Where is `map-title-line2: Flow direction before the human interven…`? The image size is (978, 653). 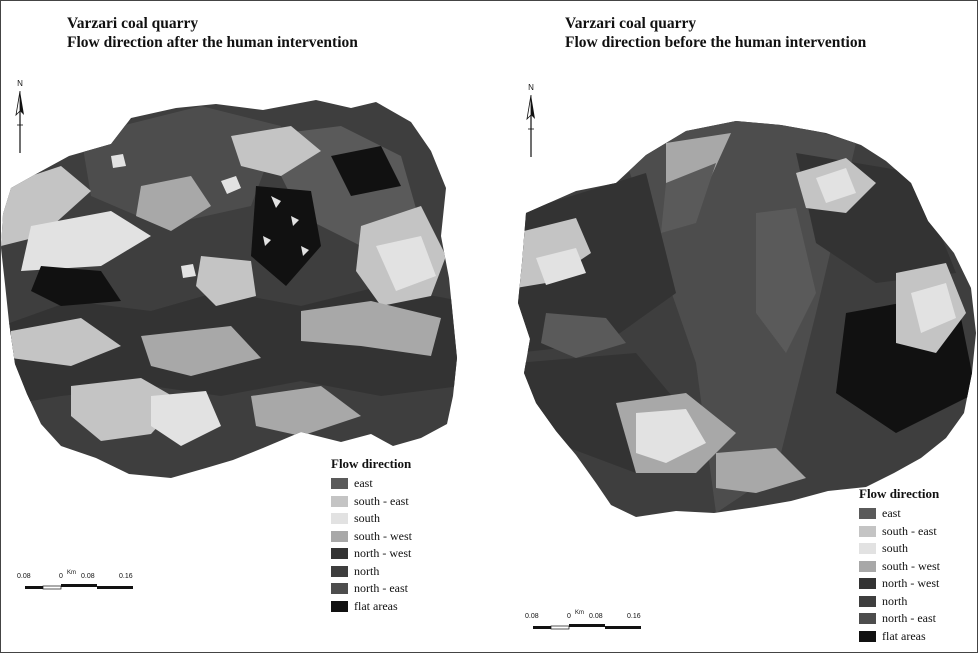 map-title-line2: Flow direction before the human interven… is located at coordinates (716, 42).